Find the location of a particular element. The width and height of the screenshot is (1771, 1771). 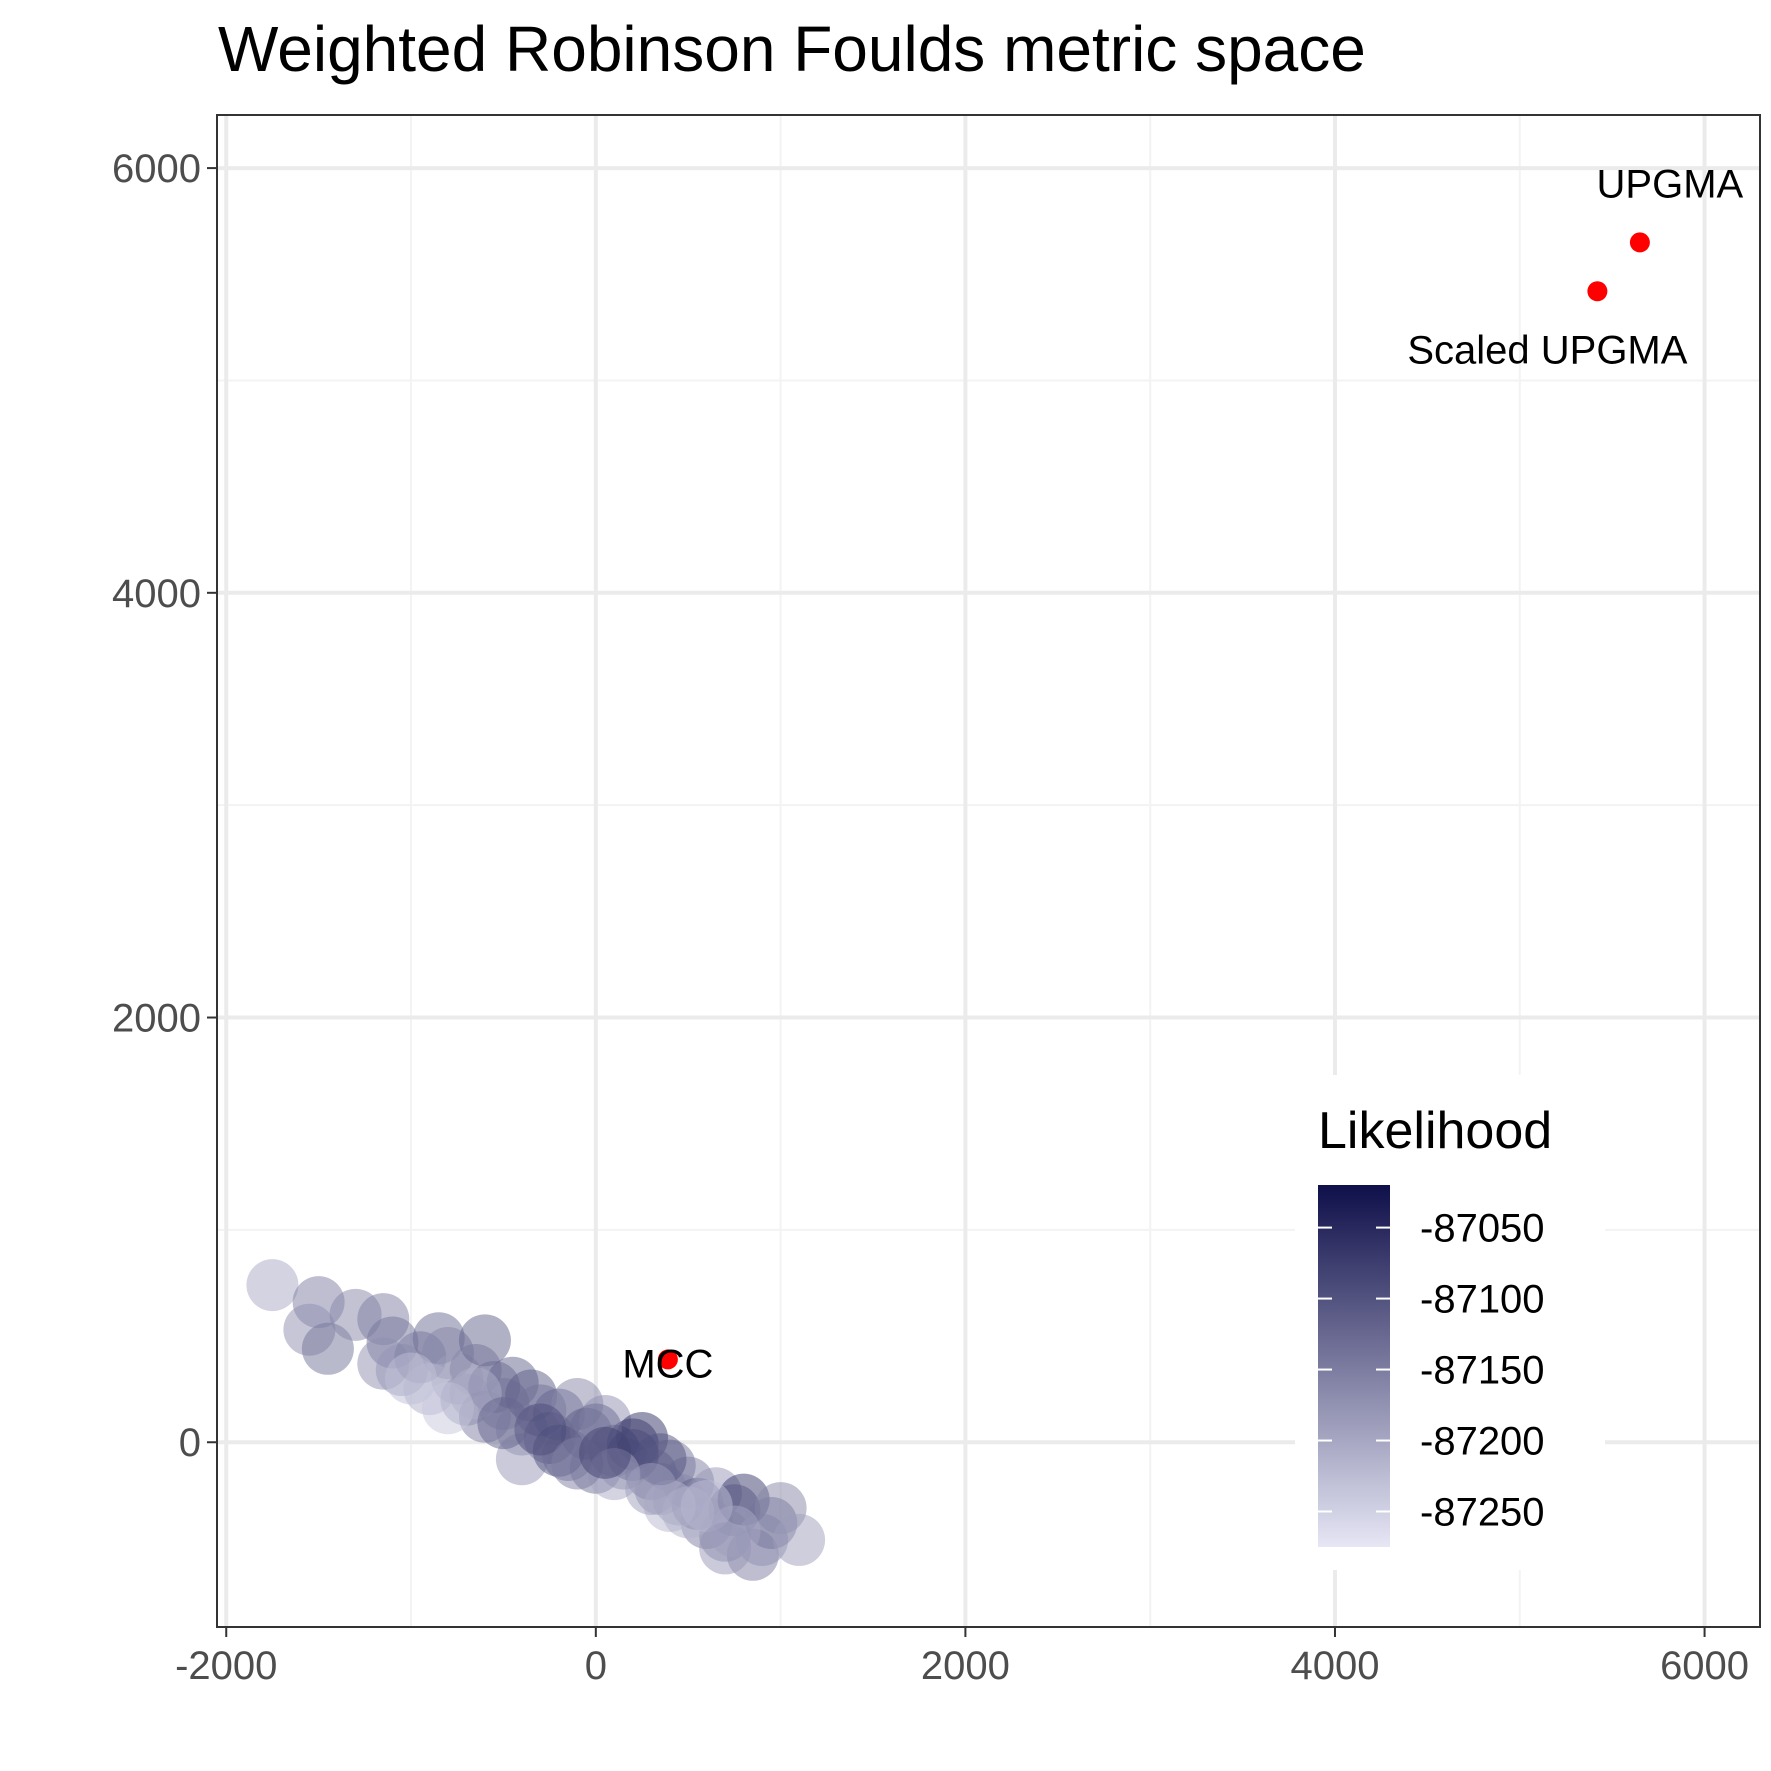

legend-title: Likelihood is located at coordinates (1435, 1131).